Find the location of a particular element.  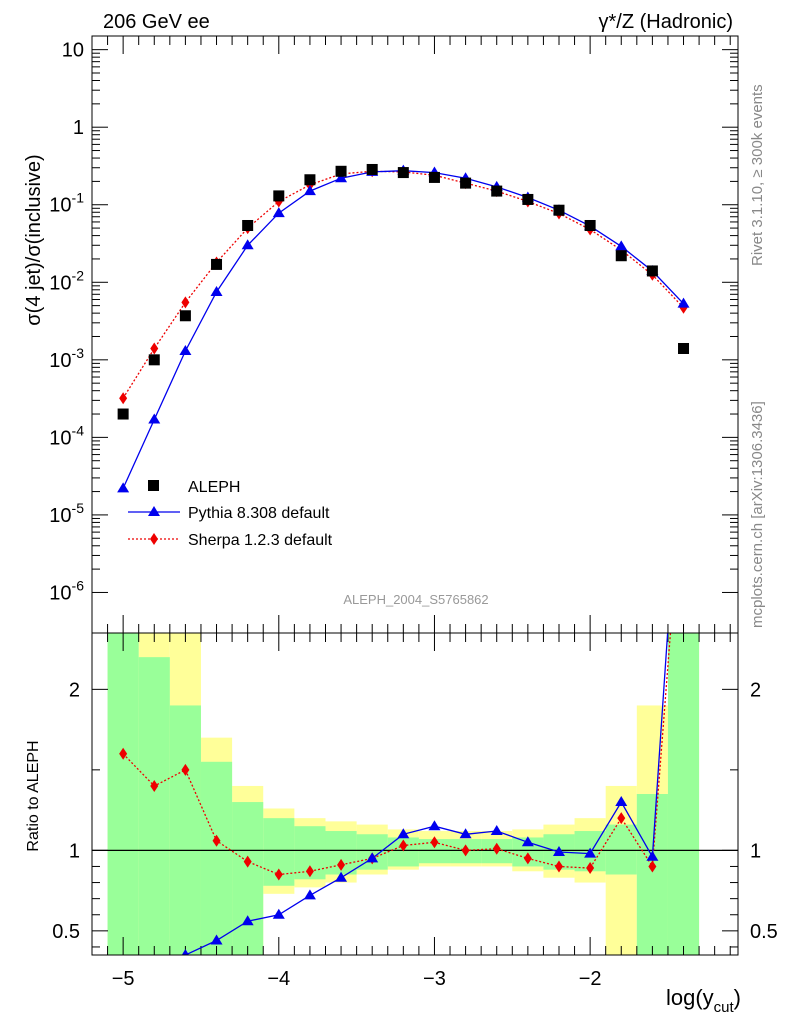

legend-entry-pythia: Pythia 8.308 default is located at coordinates (229, 513).